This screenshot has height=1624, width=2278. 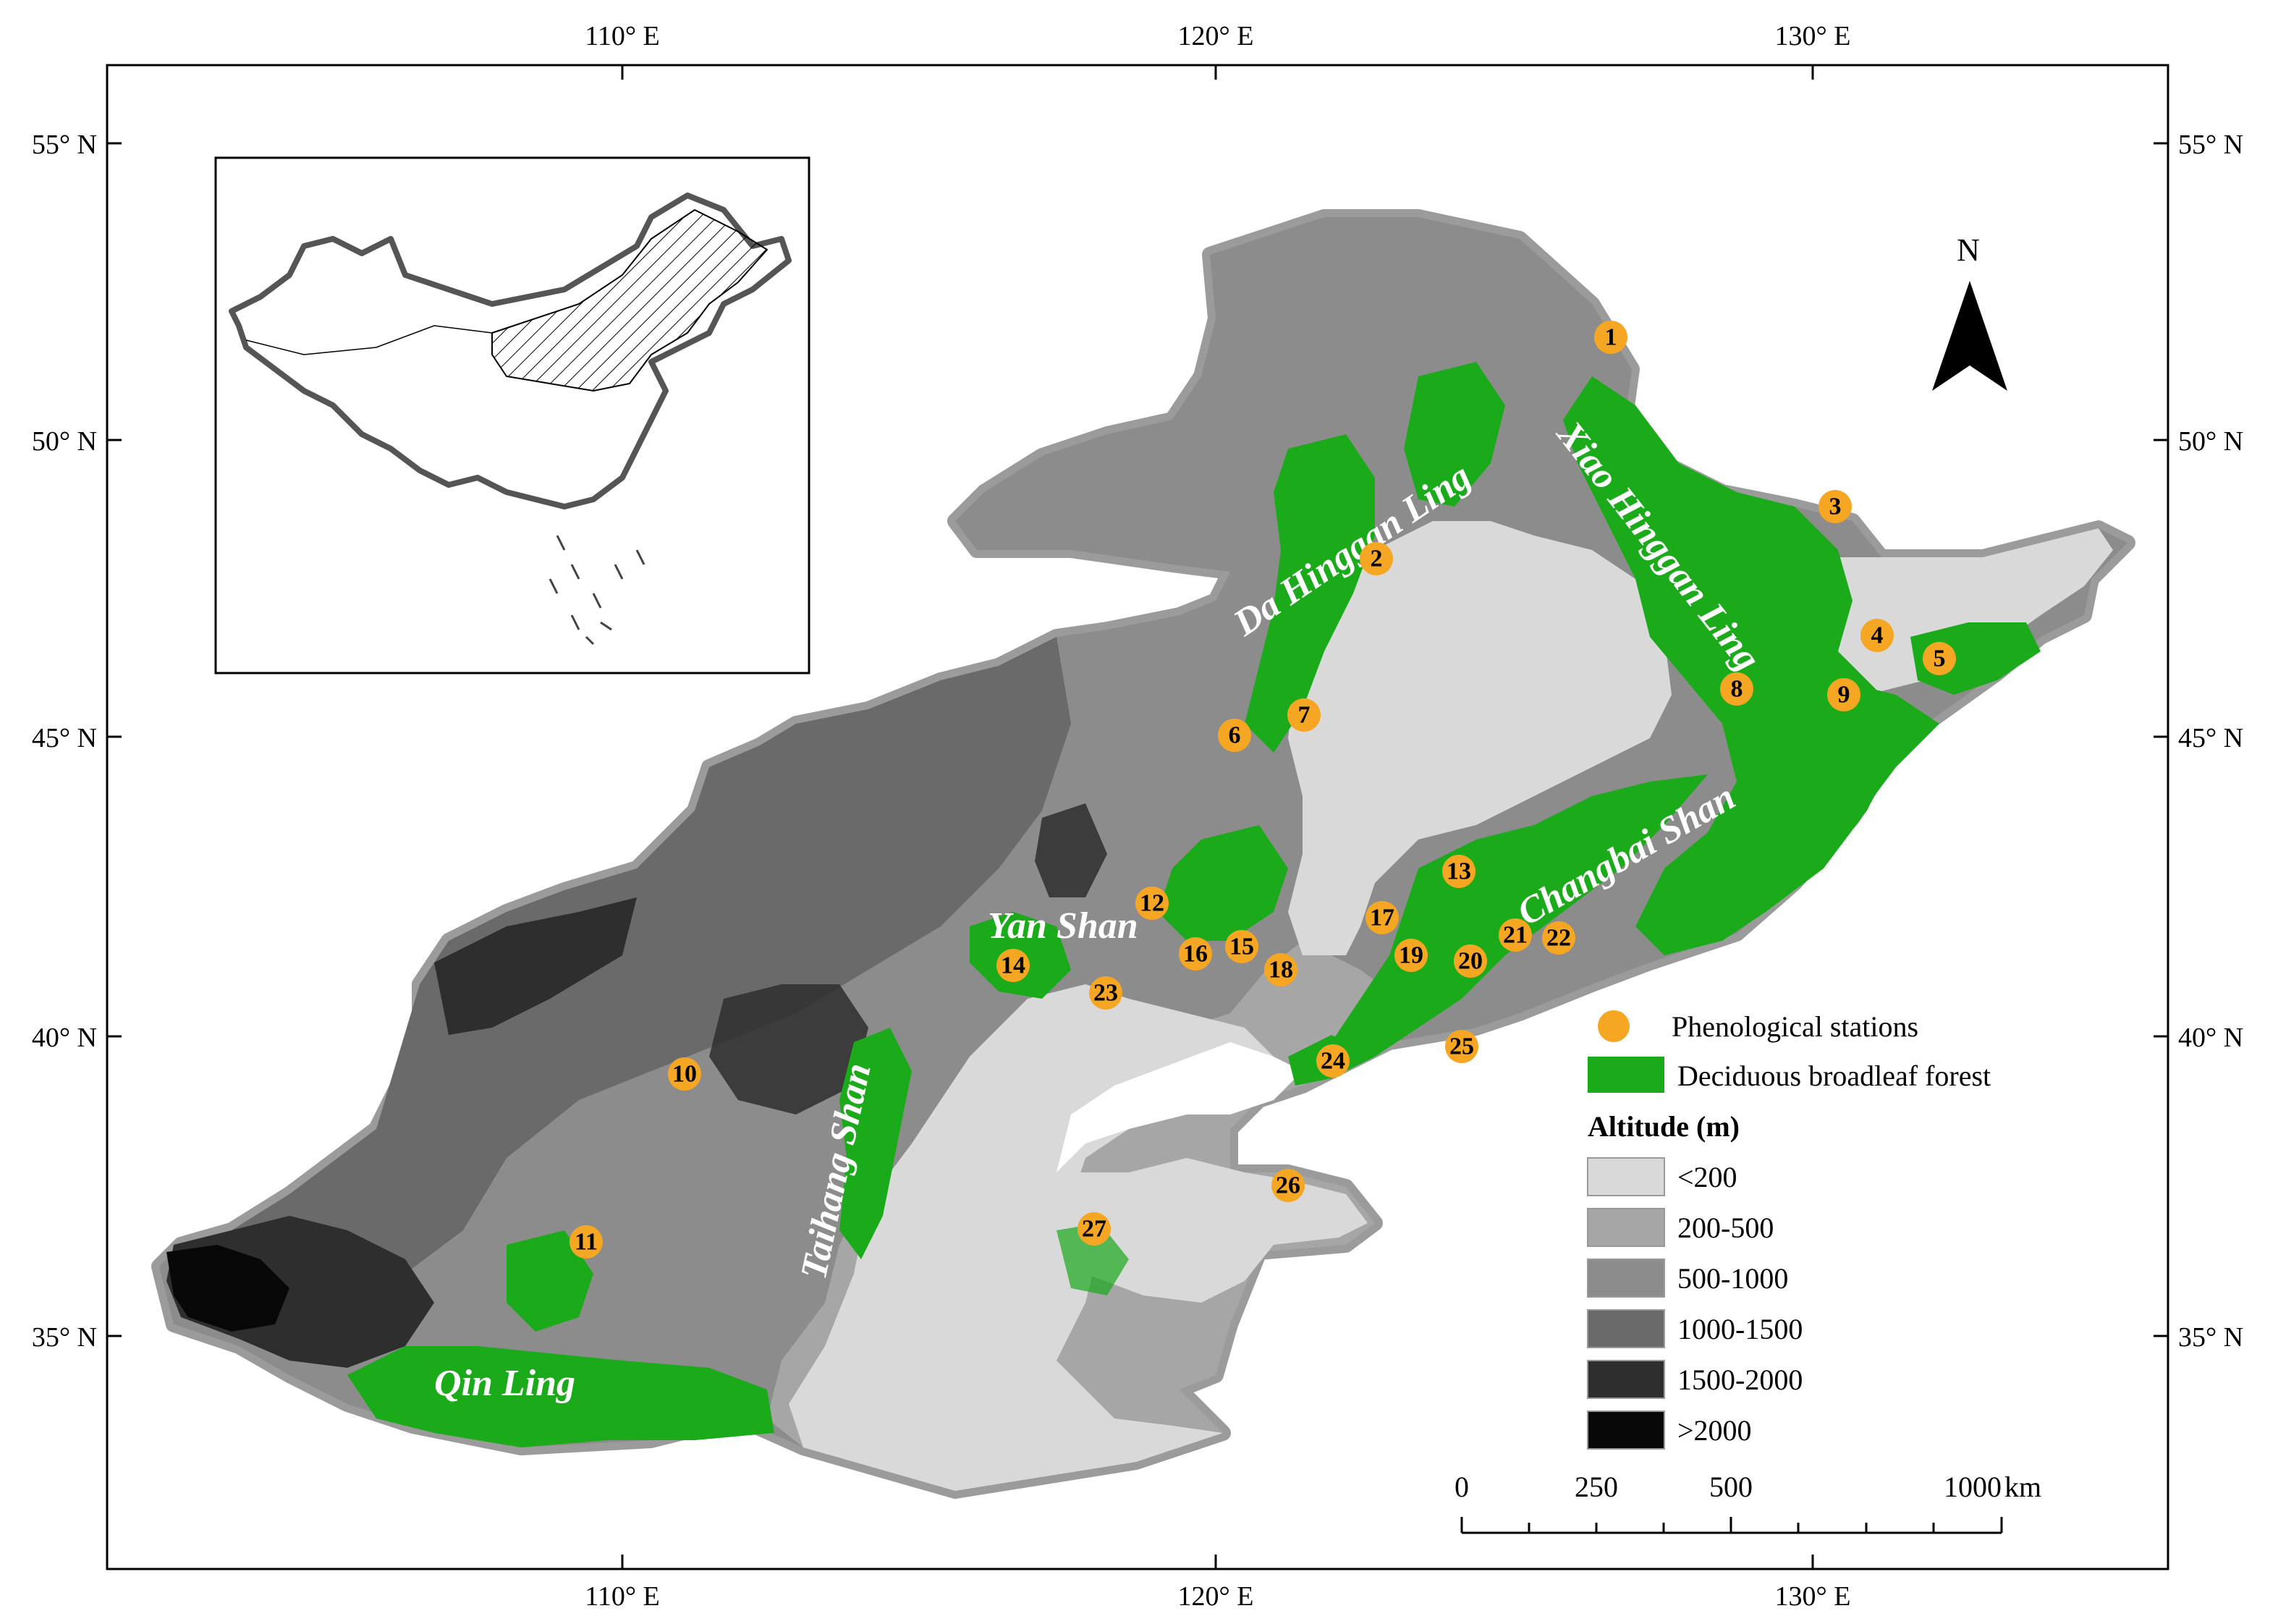 What do you see at coordinates (1217, 36) in the screenshot?
I see `top-axis-labels: 110° E 120° E 130° E` at bounding box center [1217, 36].